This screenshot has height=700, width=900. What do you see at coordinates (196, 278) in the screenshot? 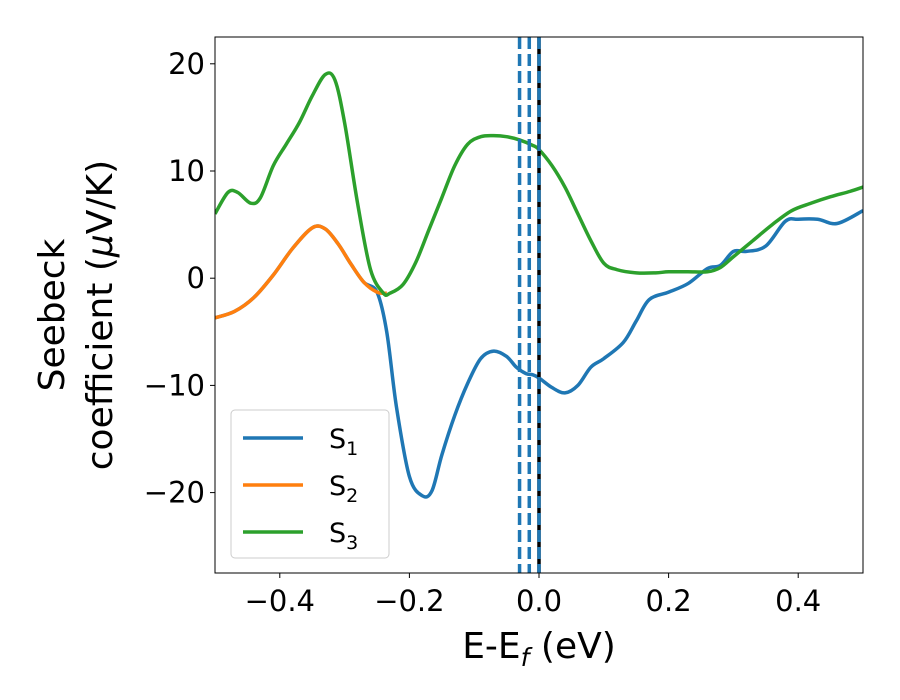
I see `y-tick-label: 0` at bounding box center [196, 278].